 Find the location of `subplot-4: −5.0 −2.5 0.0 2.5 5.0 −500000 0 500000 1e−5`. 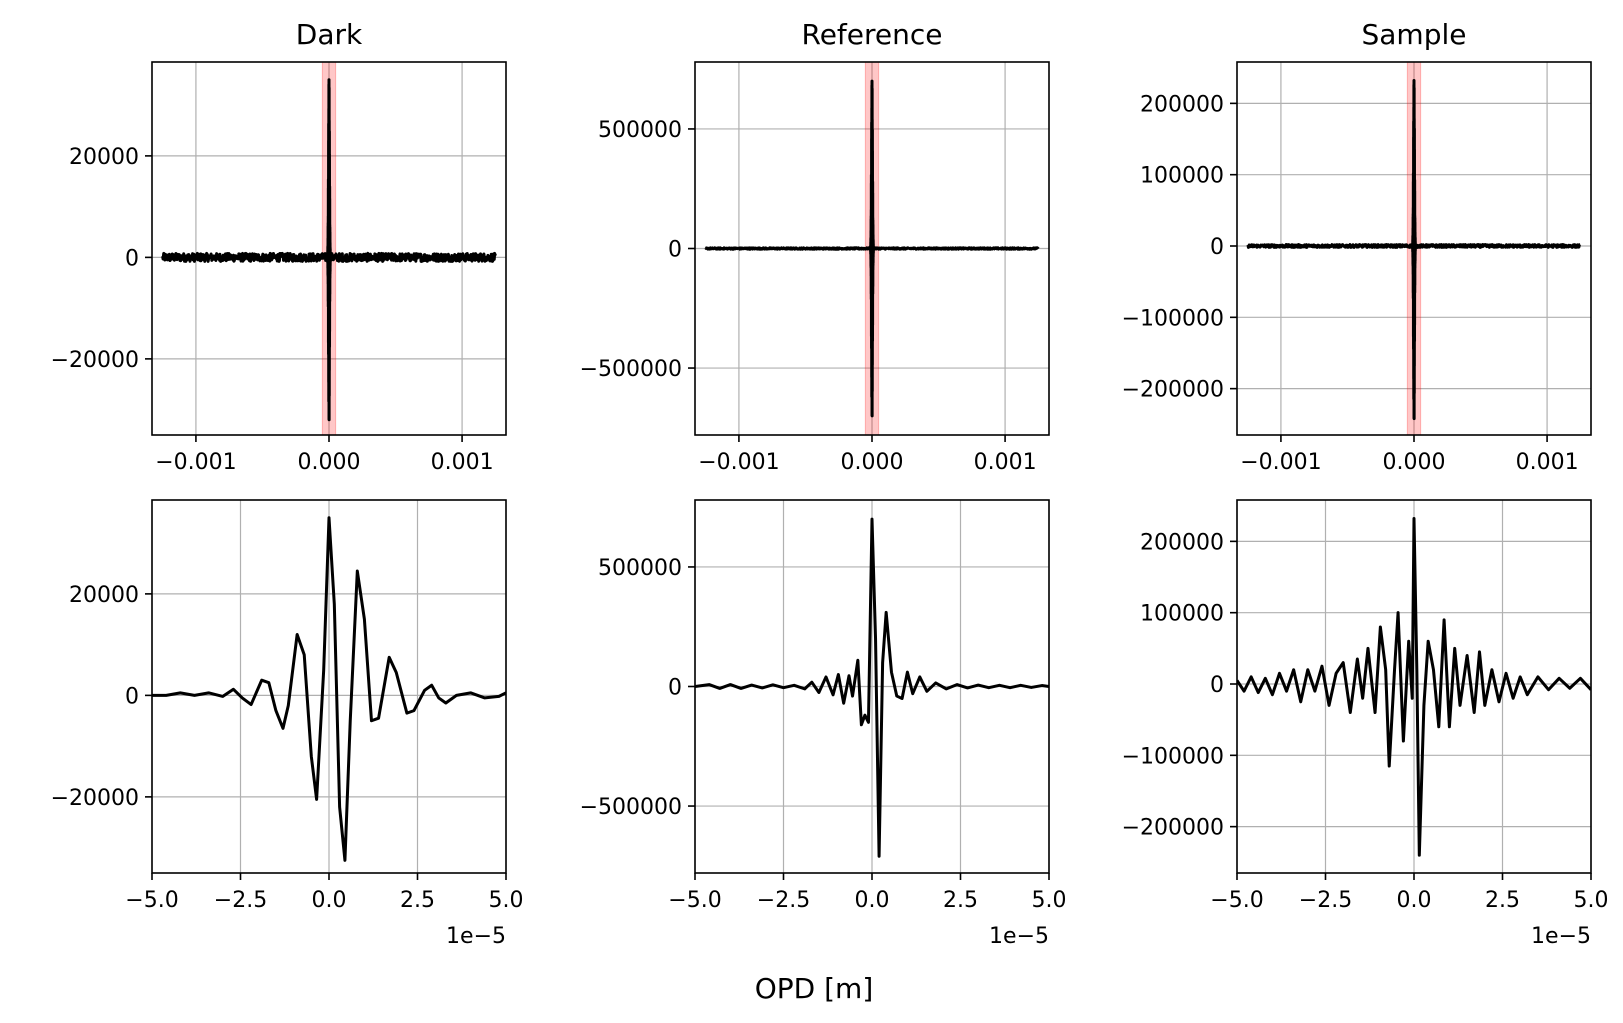

subplot-4: −5.0 −2.5 0.0 2.5 5.0 −500000 0 500000 1e−5 is located at coordinates (823, 724).